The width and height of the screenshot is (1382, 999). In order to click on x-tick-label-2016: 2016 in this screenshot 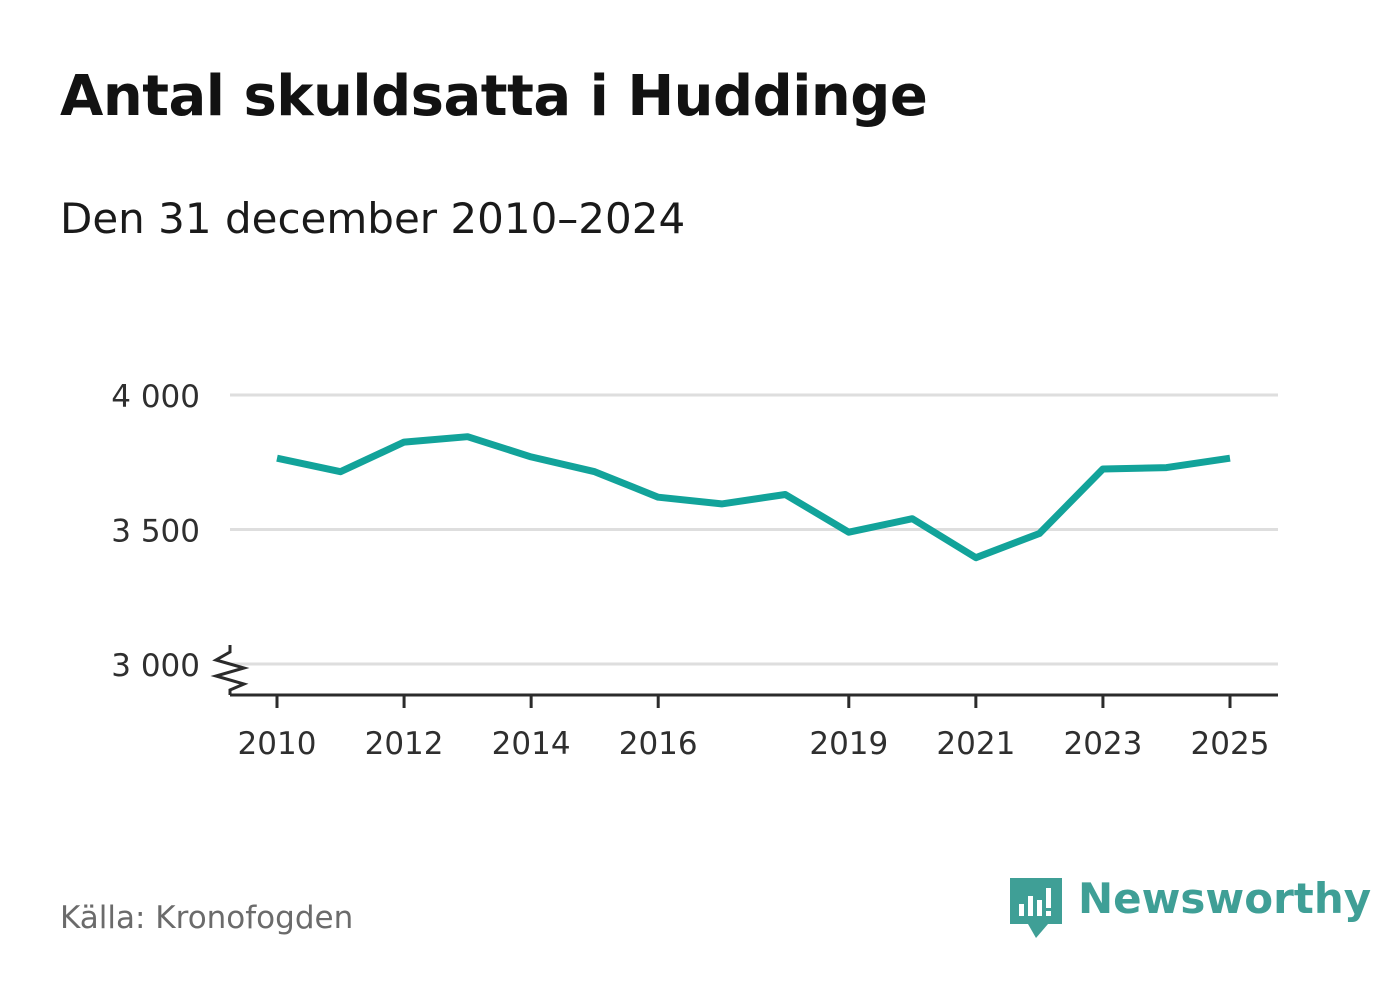, I will do `click(658, 744)`.